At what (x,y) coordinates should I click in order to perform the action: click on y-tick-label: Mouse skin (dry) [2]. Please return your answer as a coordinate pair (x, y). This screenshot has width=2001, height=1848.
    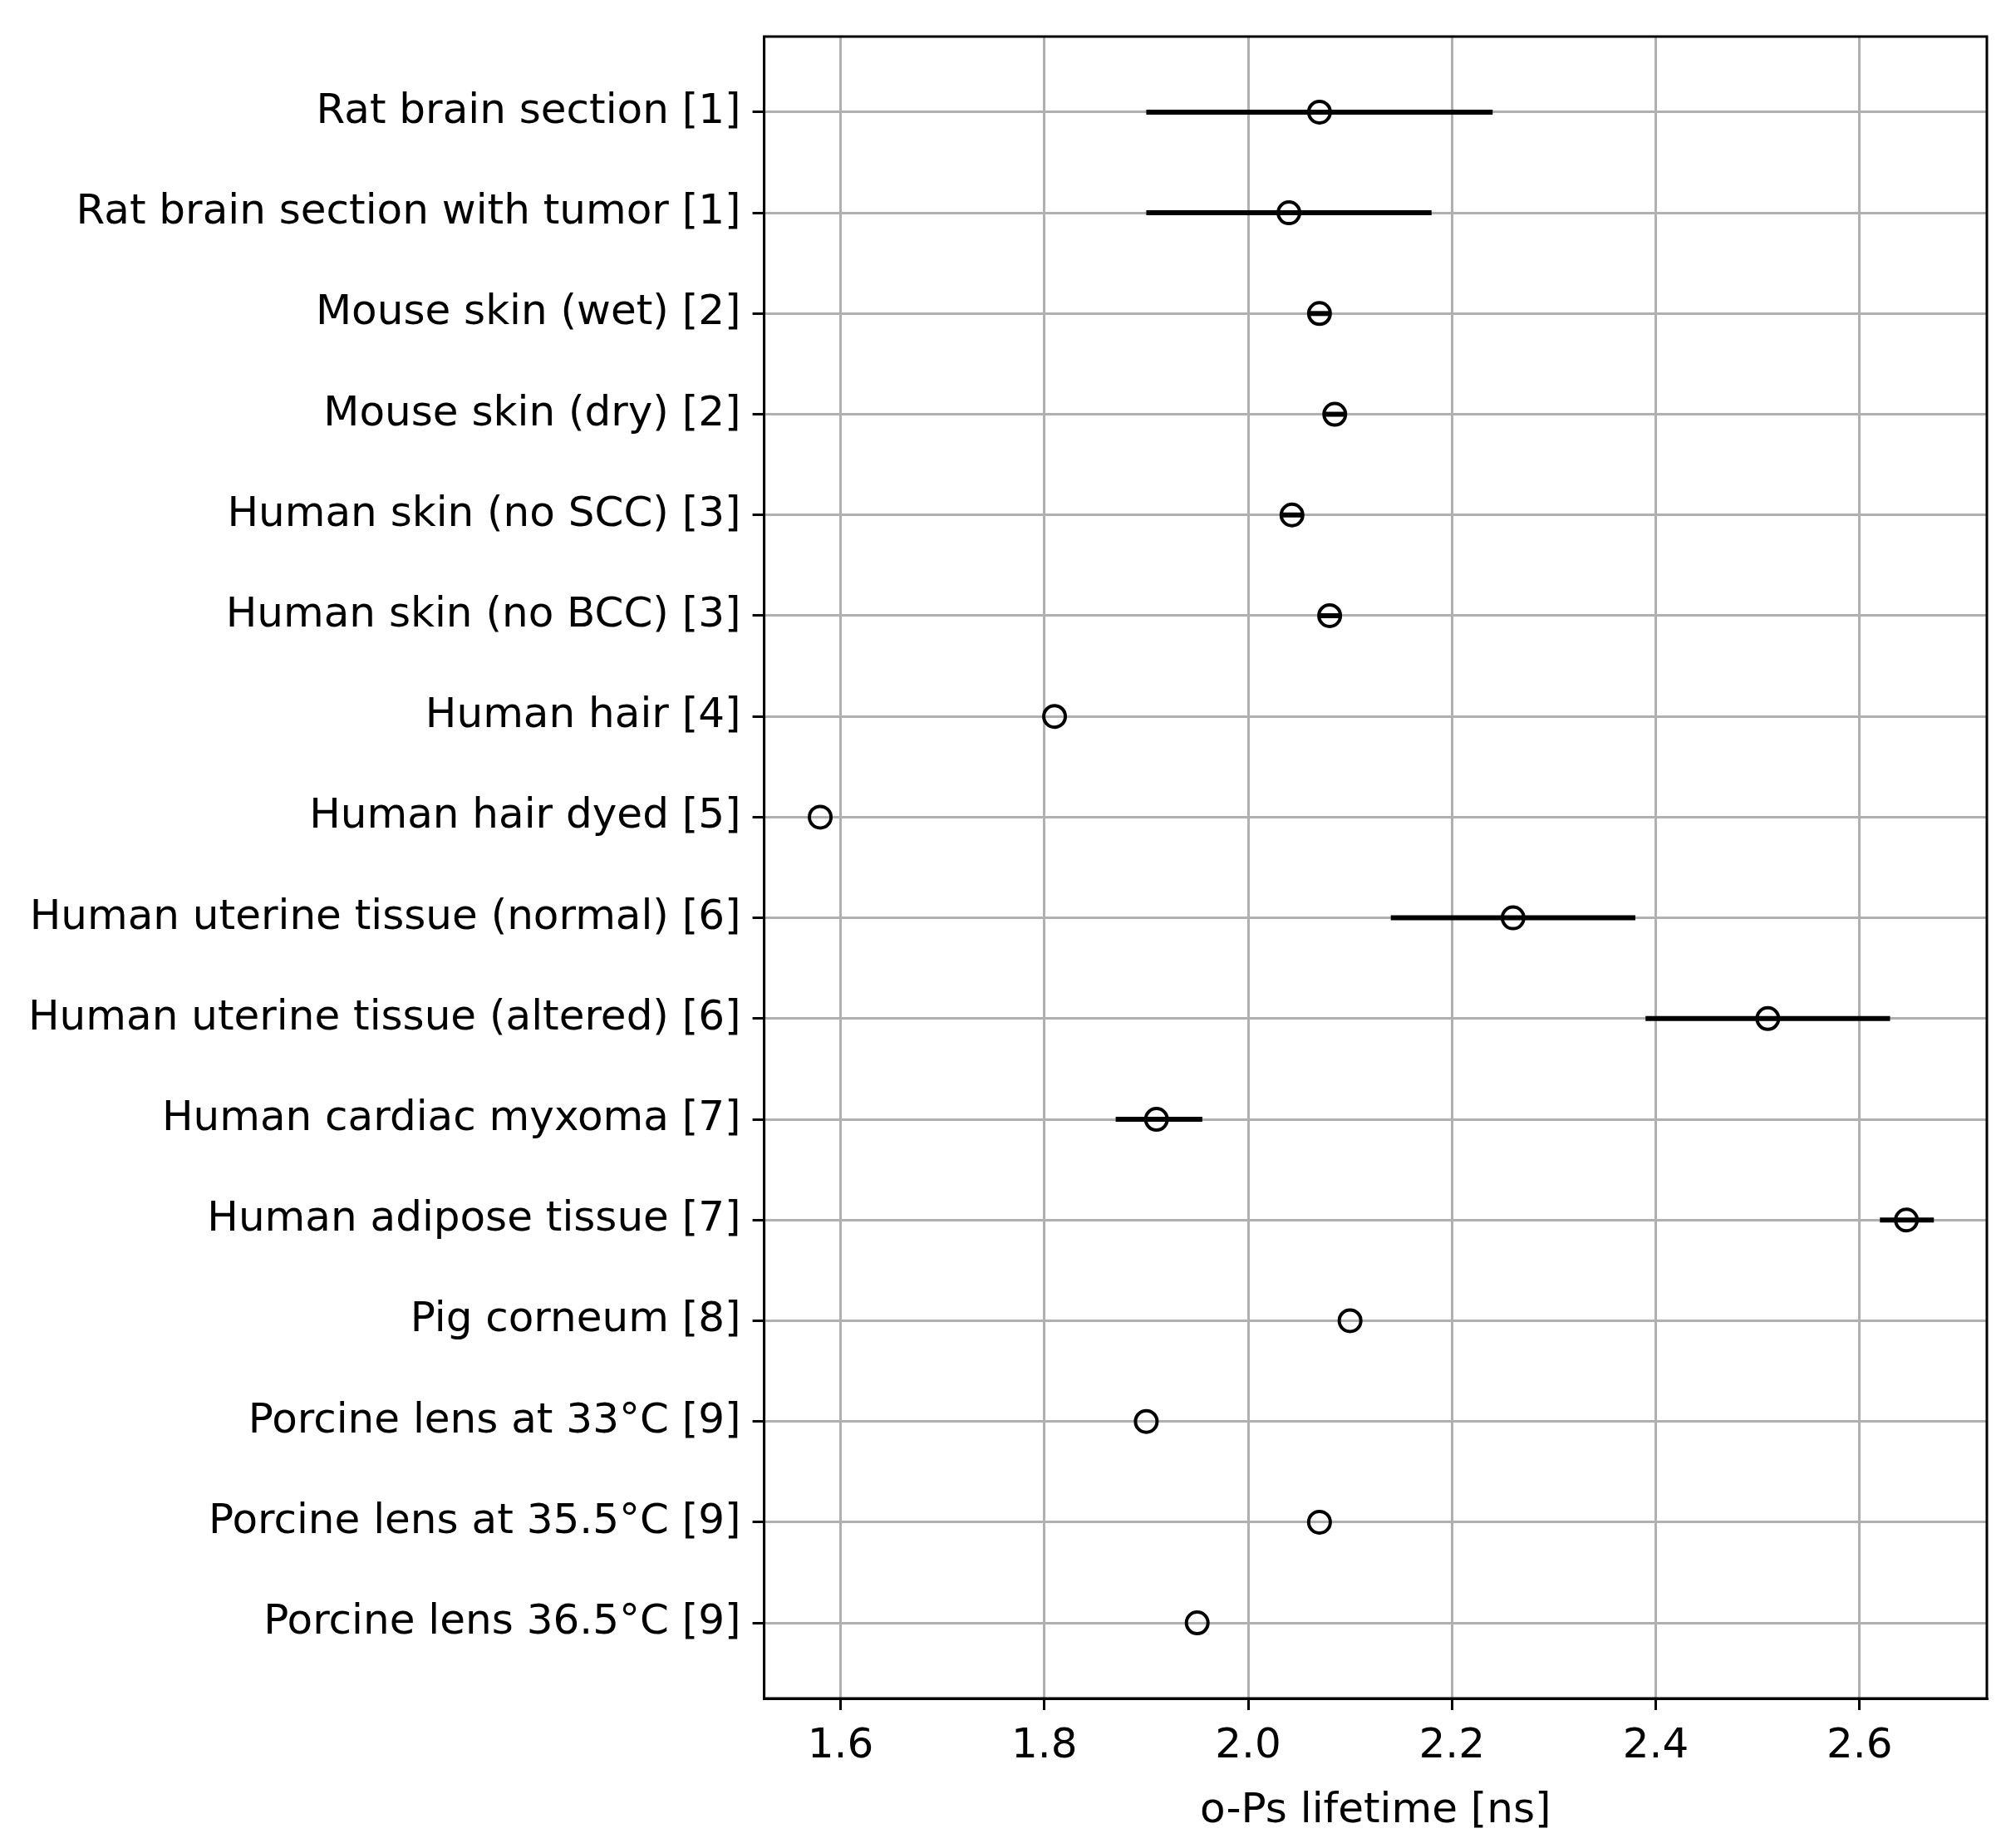
    Looking at the image, I should click on (532, 411).